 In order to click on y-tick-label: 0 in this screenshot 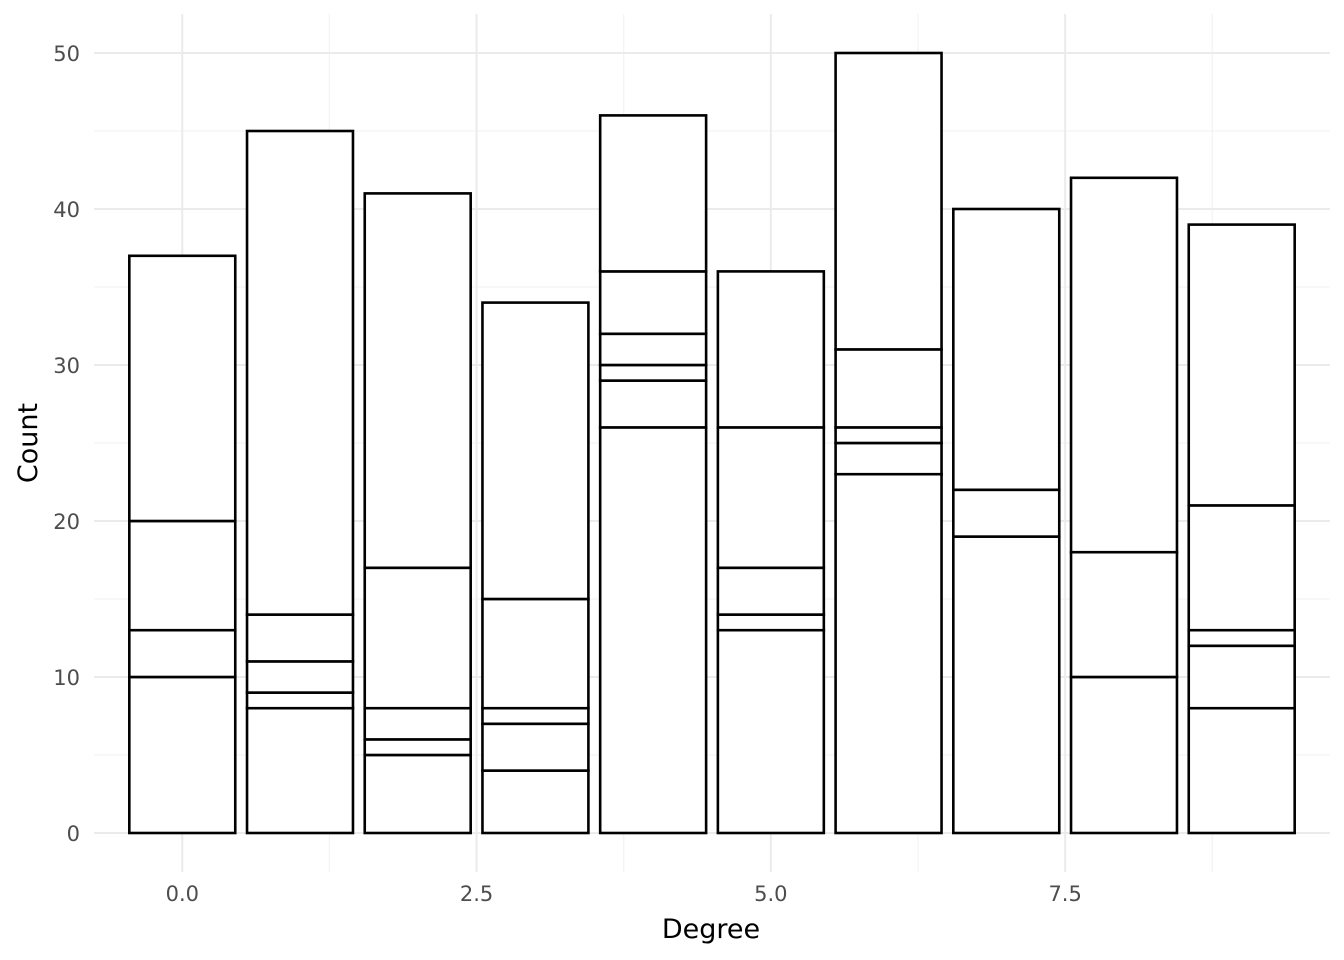, I will do `click(73, 834)`.